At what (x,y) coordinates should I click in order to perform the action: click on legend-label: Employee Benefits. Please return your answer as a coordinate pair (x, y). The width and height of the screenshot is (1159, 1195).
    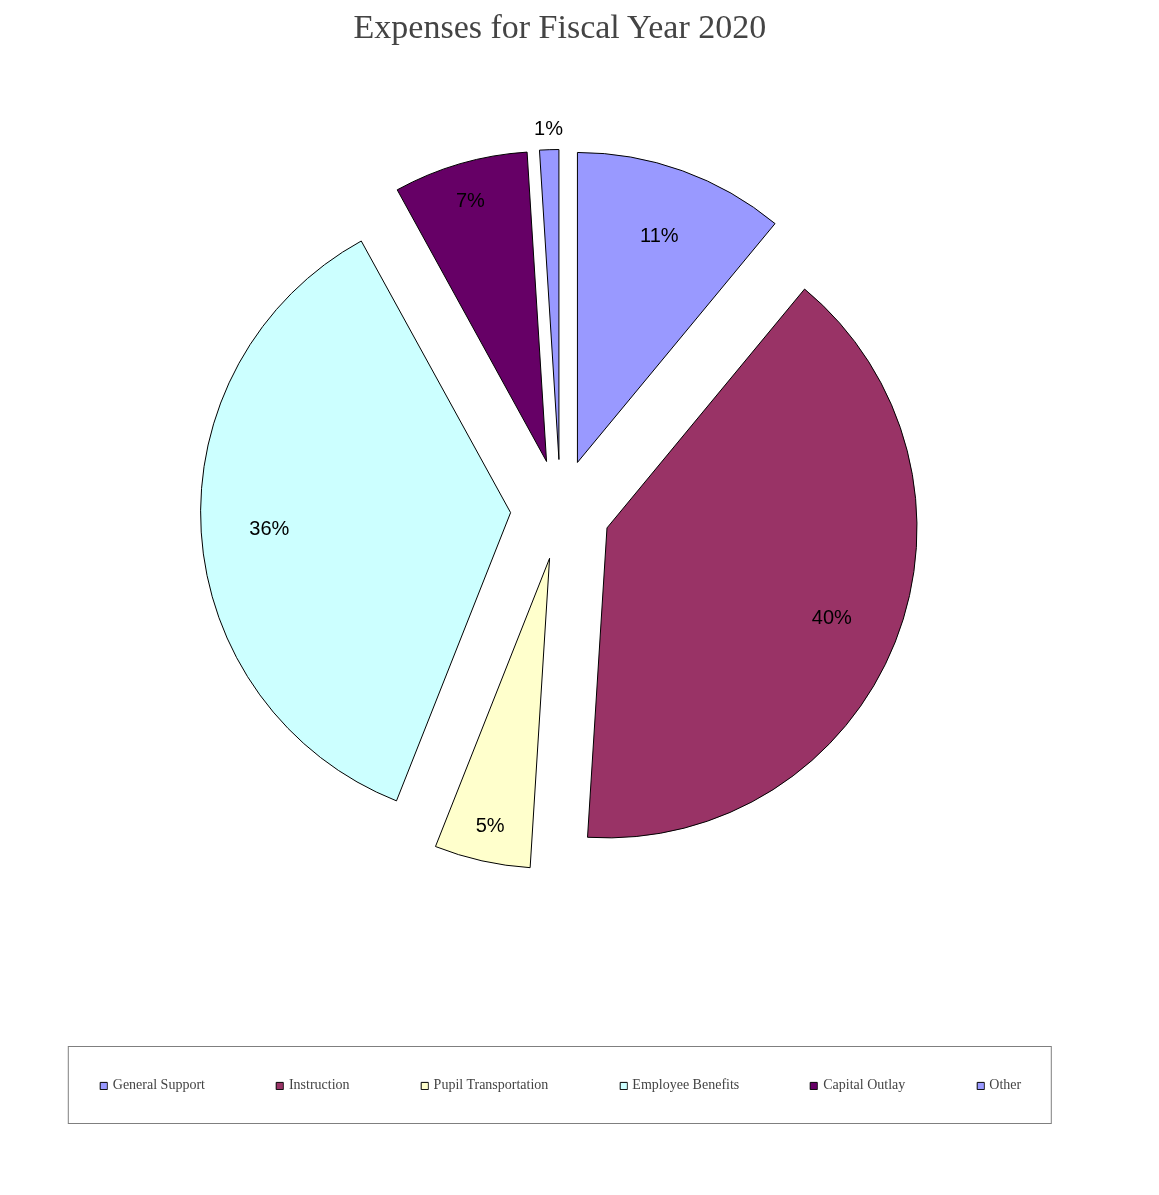
    Looking at the image, I should click on (686, 1085).